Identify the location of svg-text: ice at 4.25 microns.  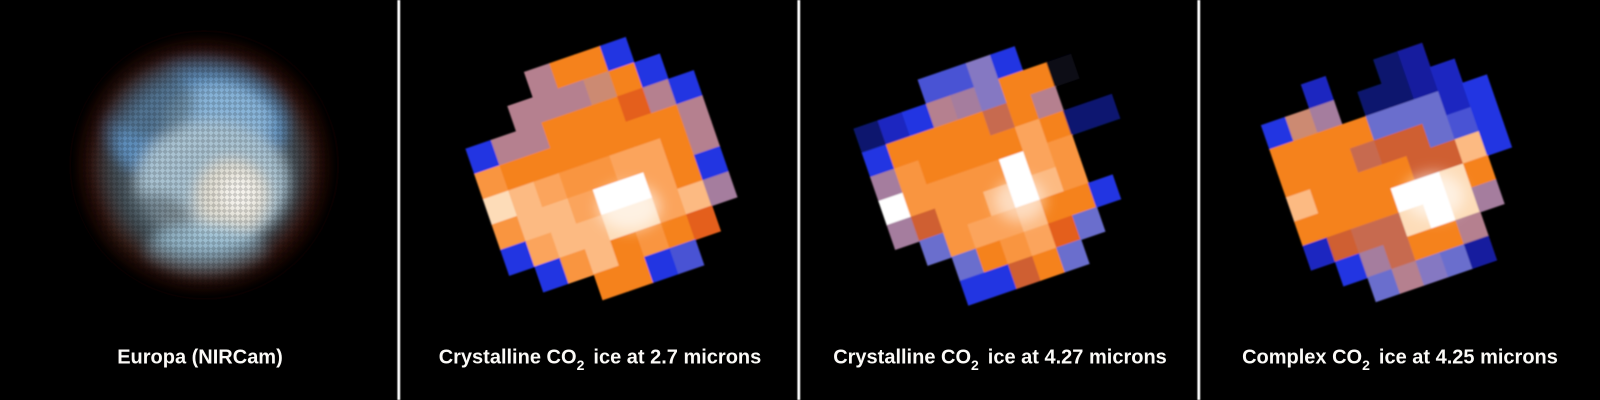
(1468, 358).